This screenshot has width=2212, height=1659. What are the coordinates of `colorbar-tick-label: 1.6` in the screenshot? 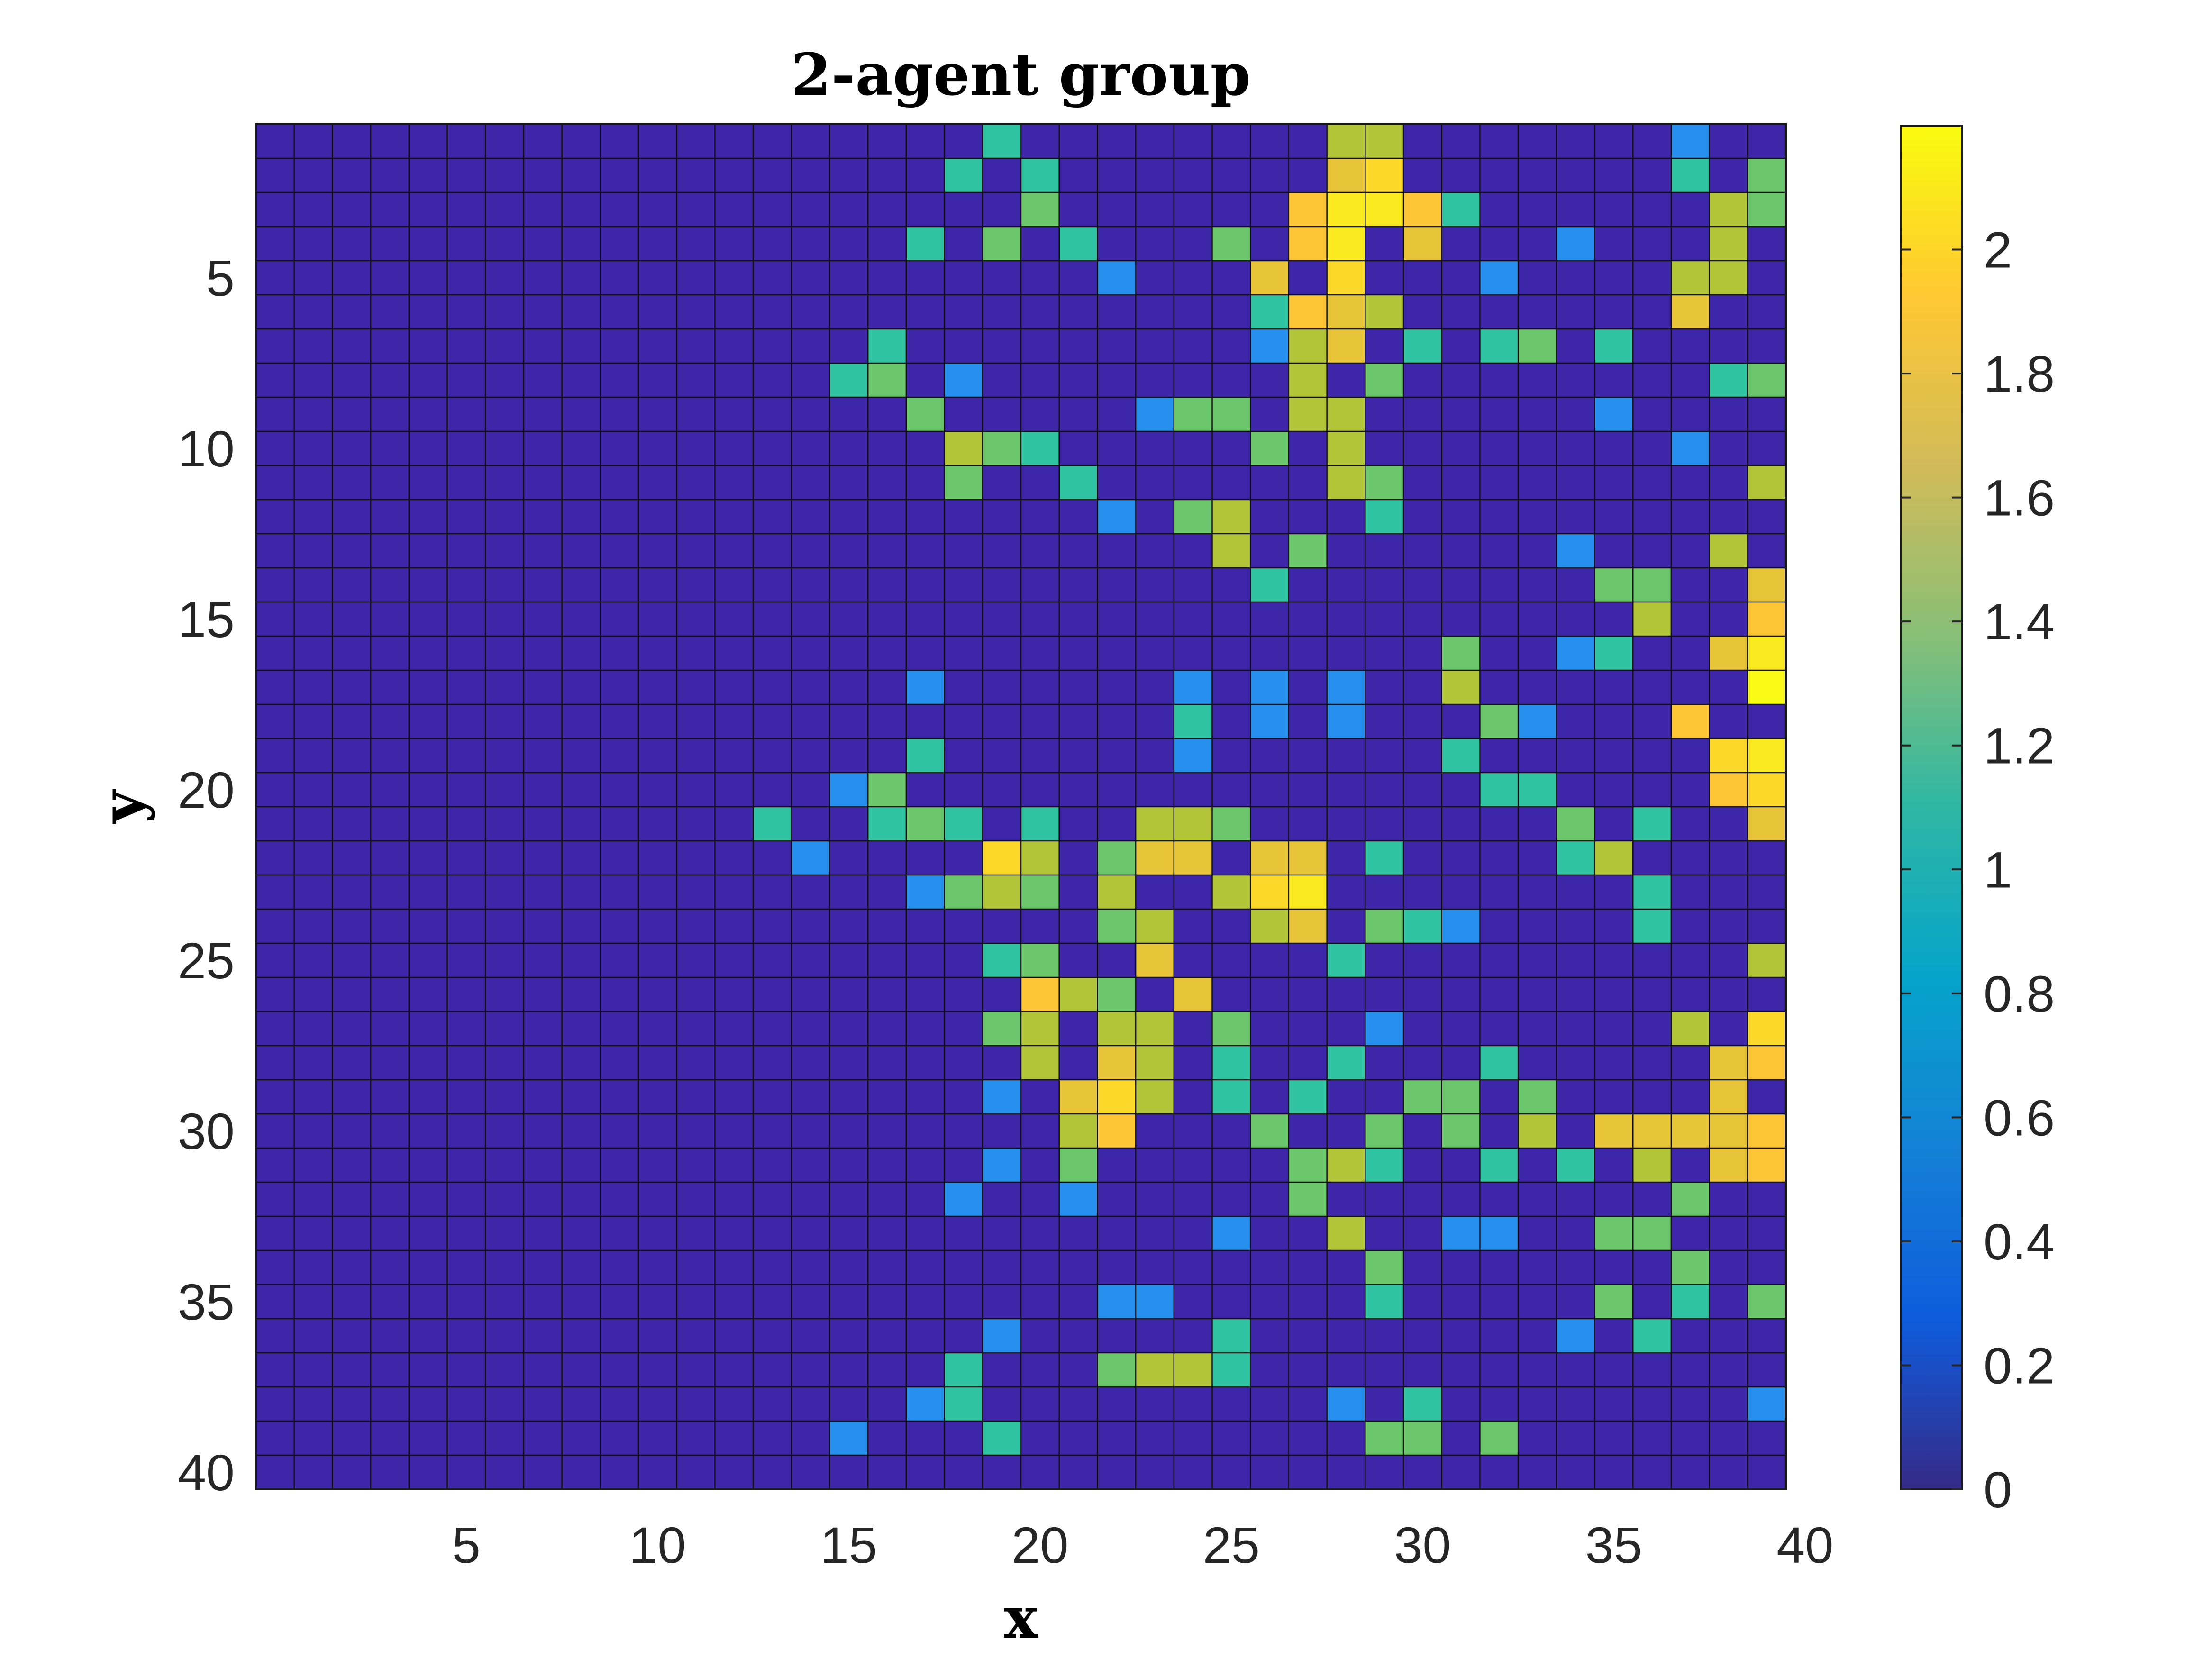 It's located at (2019, 498).